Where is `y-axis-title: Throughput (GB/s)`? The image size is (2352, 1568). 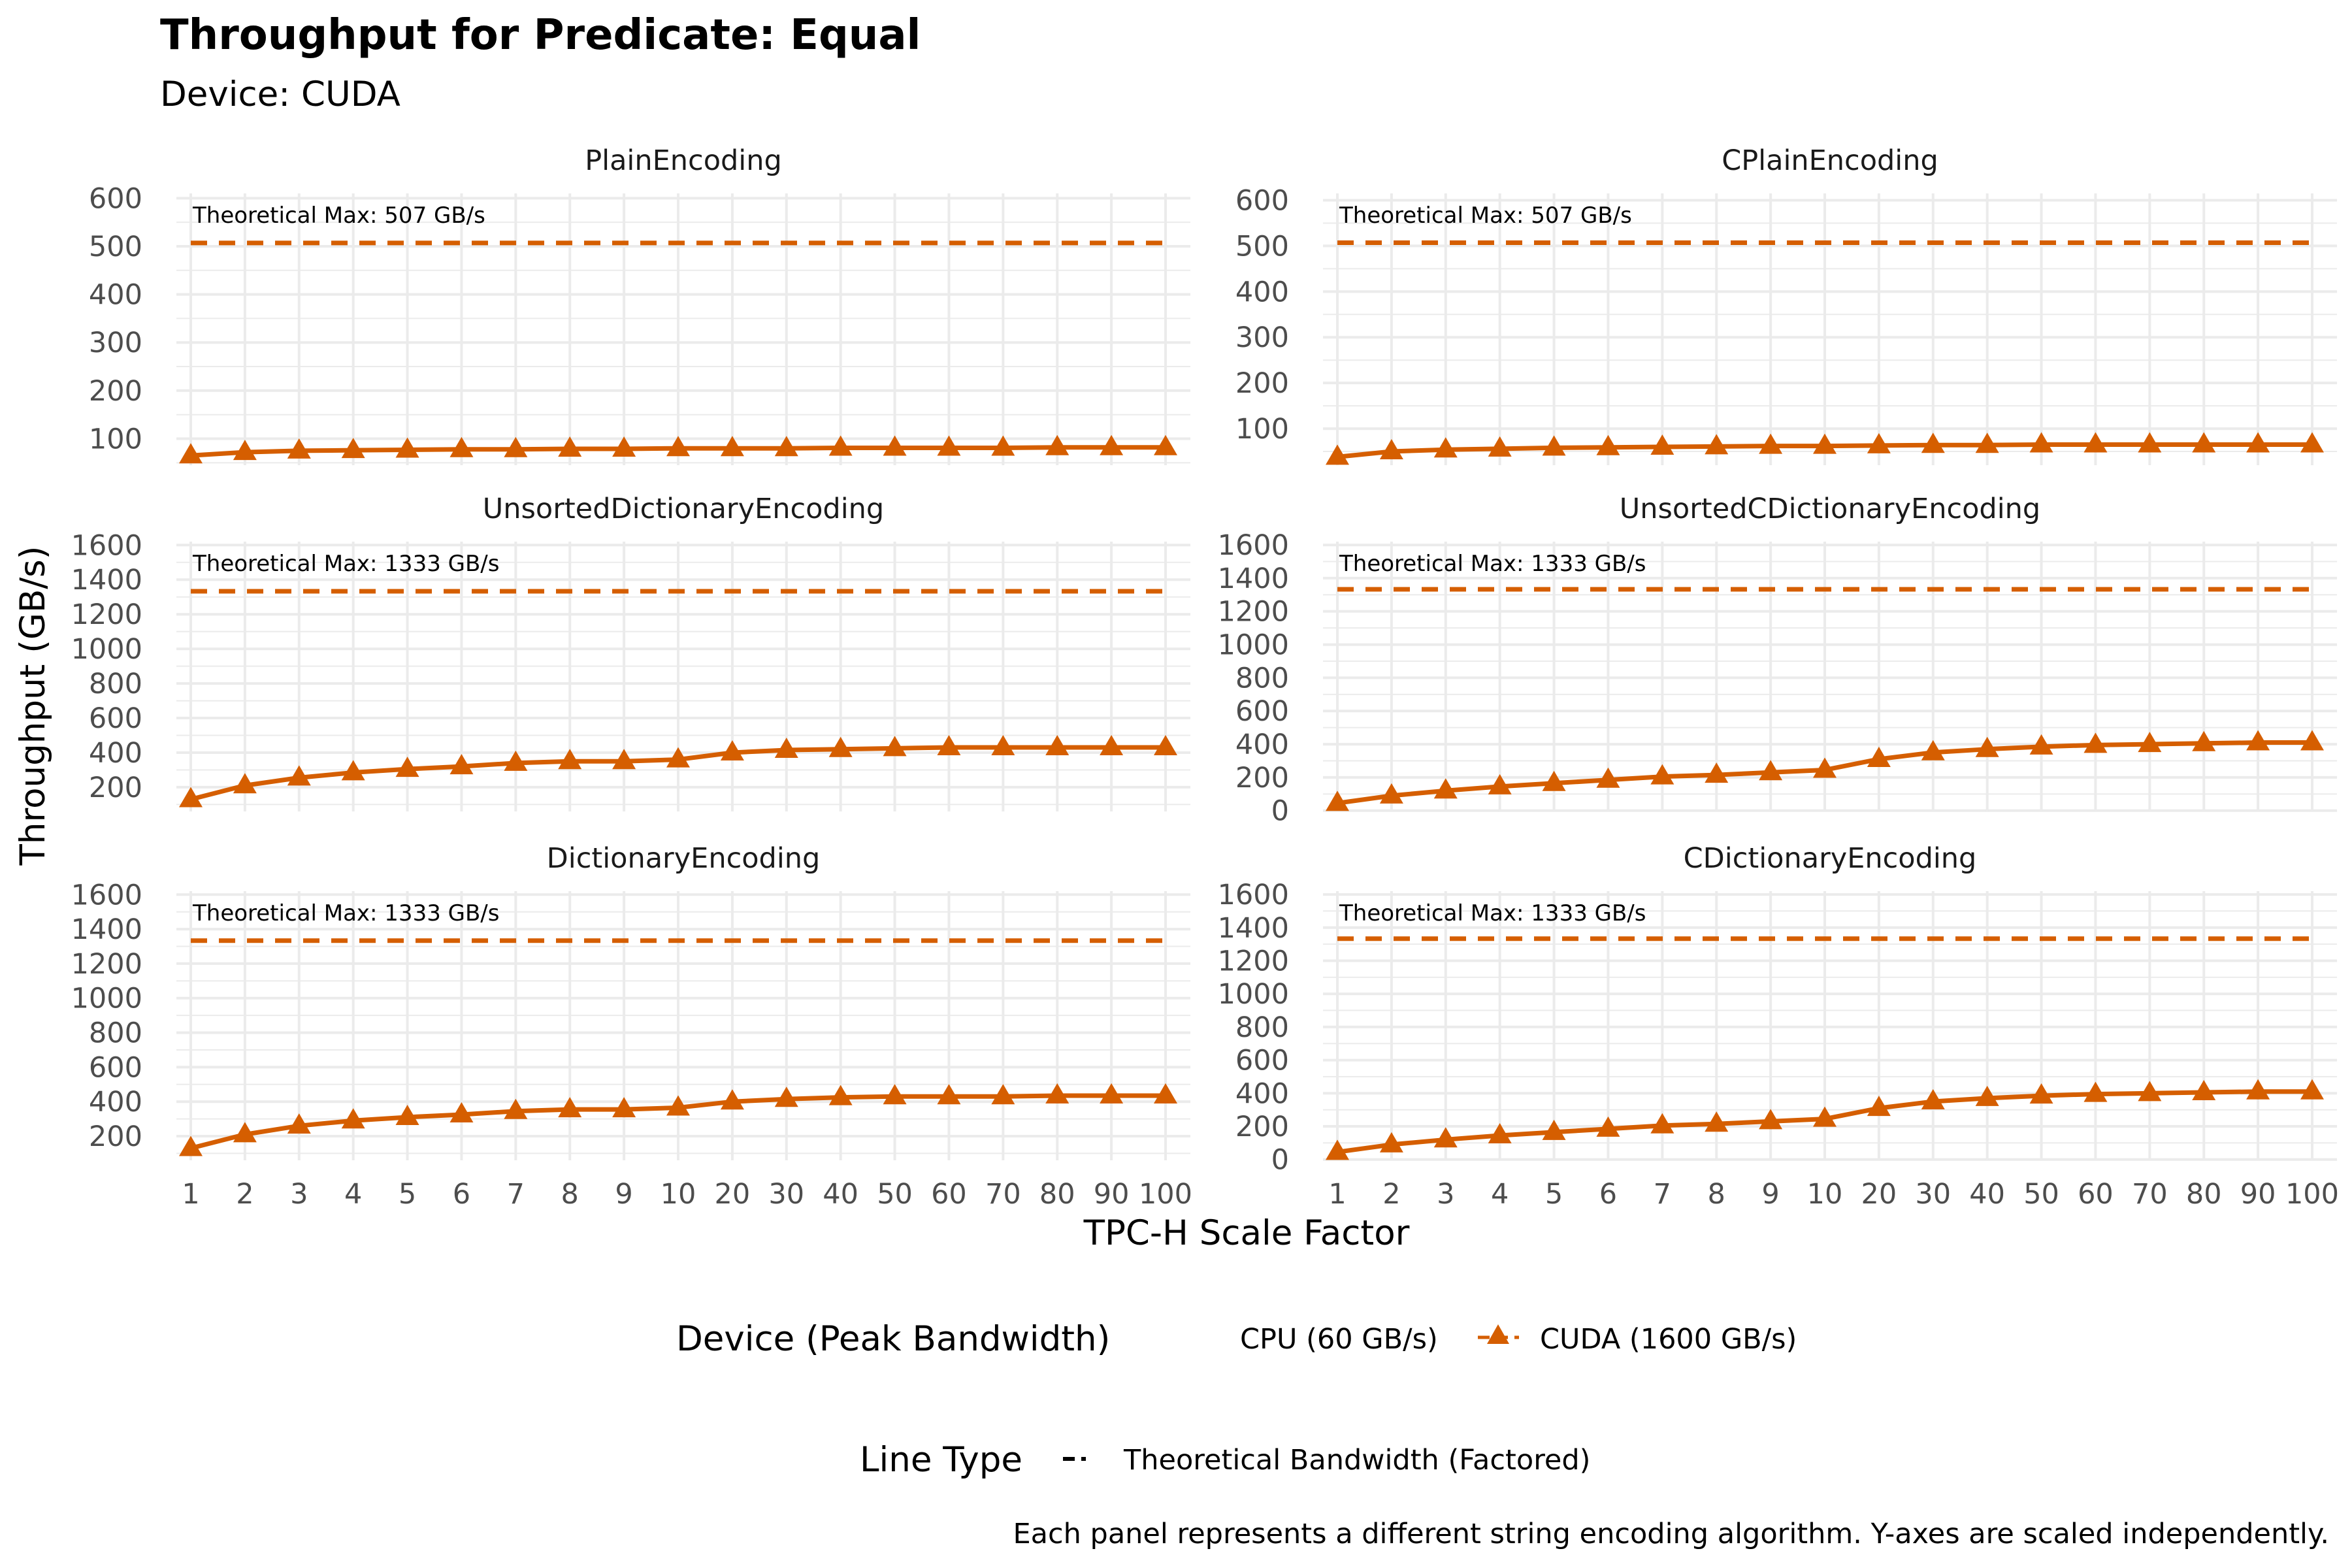 y-axis-title: Throughput (GB/s) is located at coordinates (33, 706).